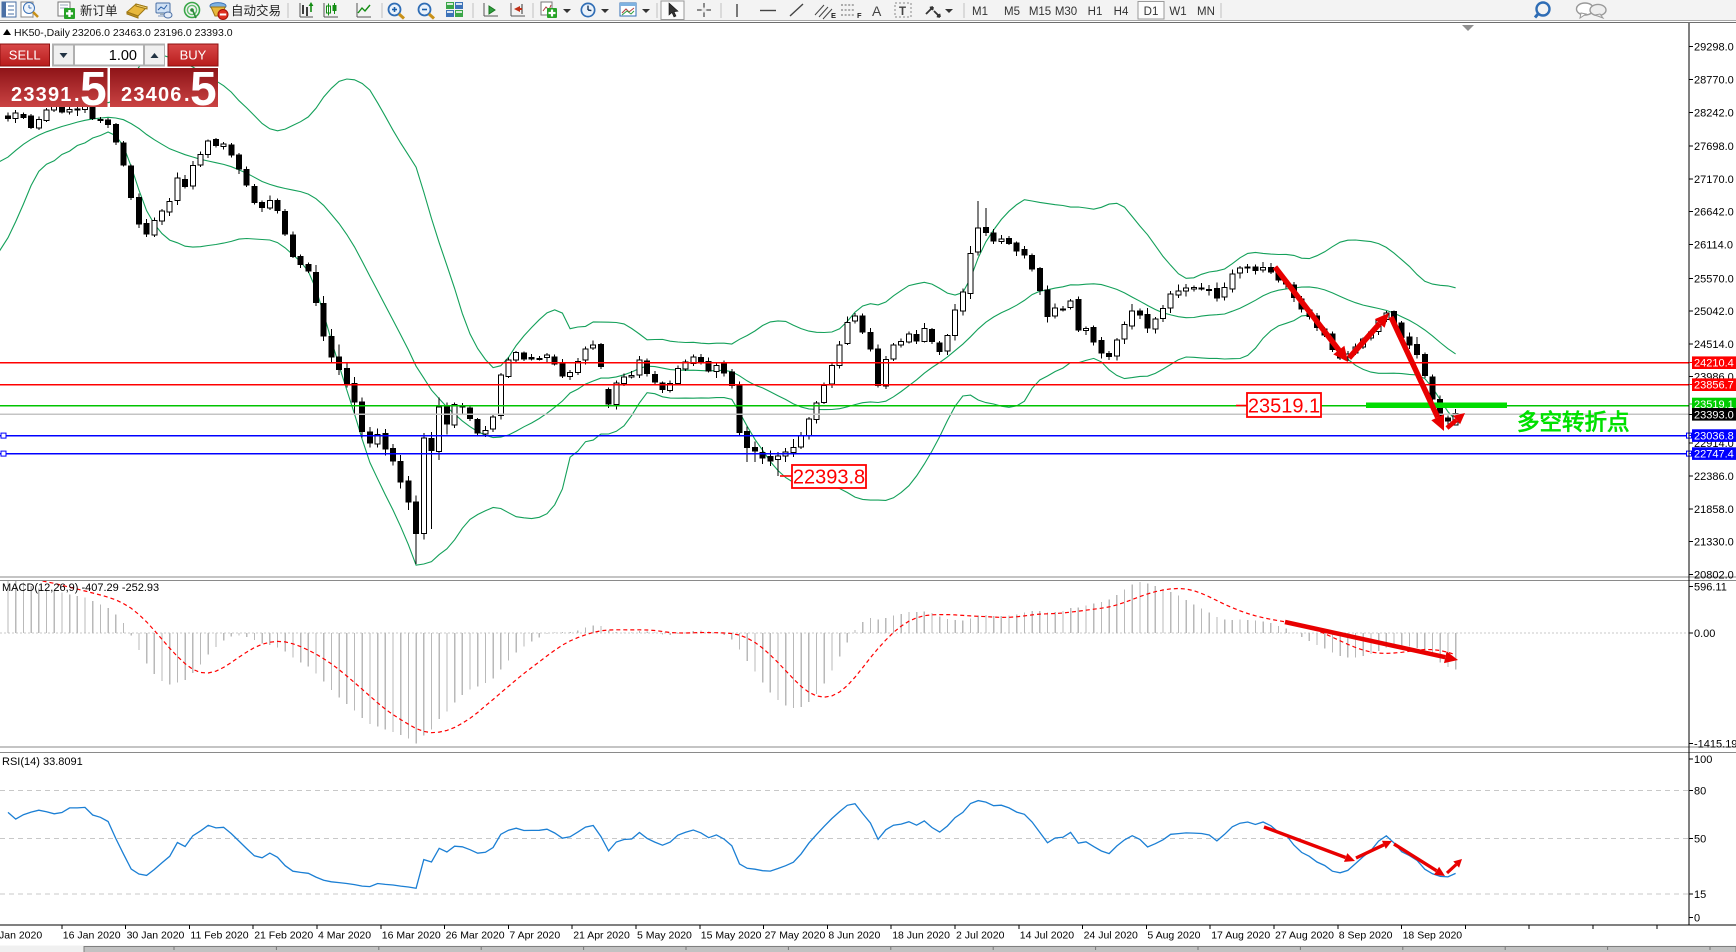 Image resolution: width=1736 pixels, height=952 pixels. What do you see at coordinates (1714, 48) in the screenshot?
I see `svg-text: 29298.0` at bounding box center [1714, 48].